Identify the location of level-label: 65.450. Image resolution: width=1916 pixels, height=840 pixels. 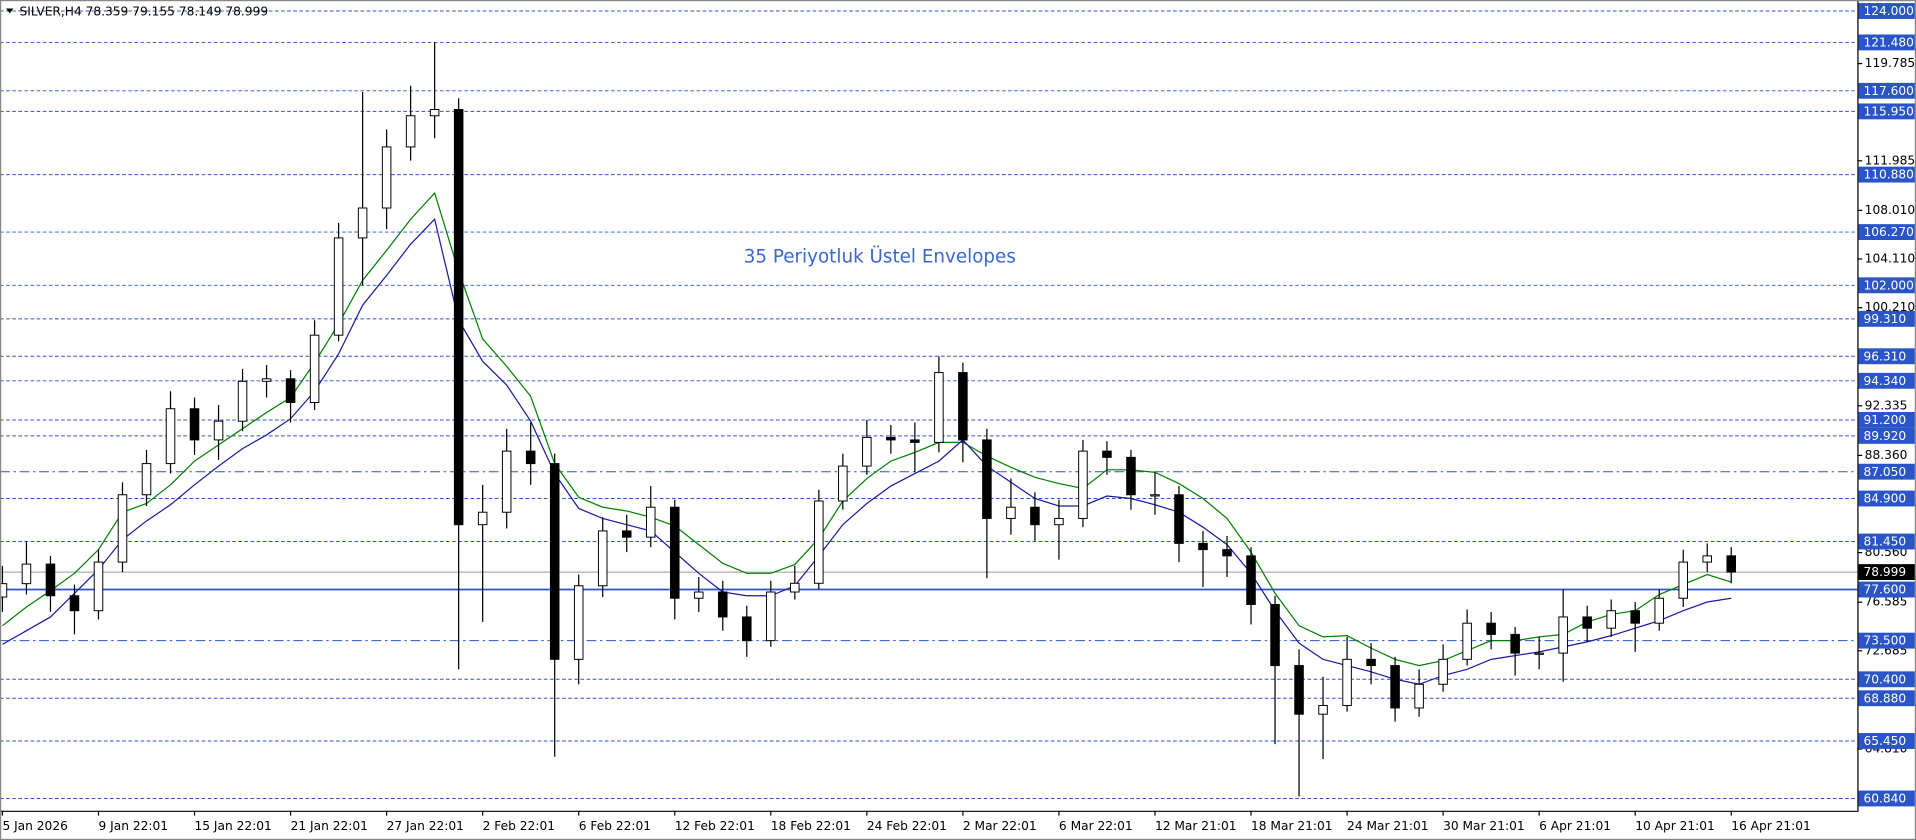
(1884, 741).